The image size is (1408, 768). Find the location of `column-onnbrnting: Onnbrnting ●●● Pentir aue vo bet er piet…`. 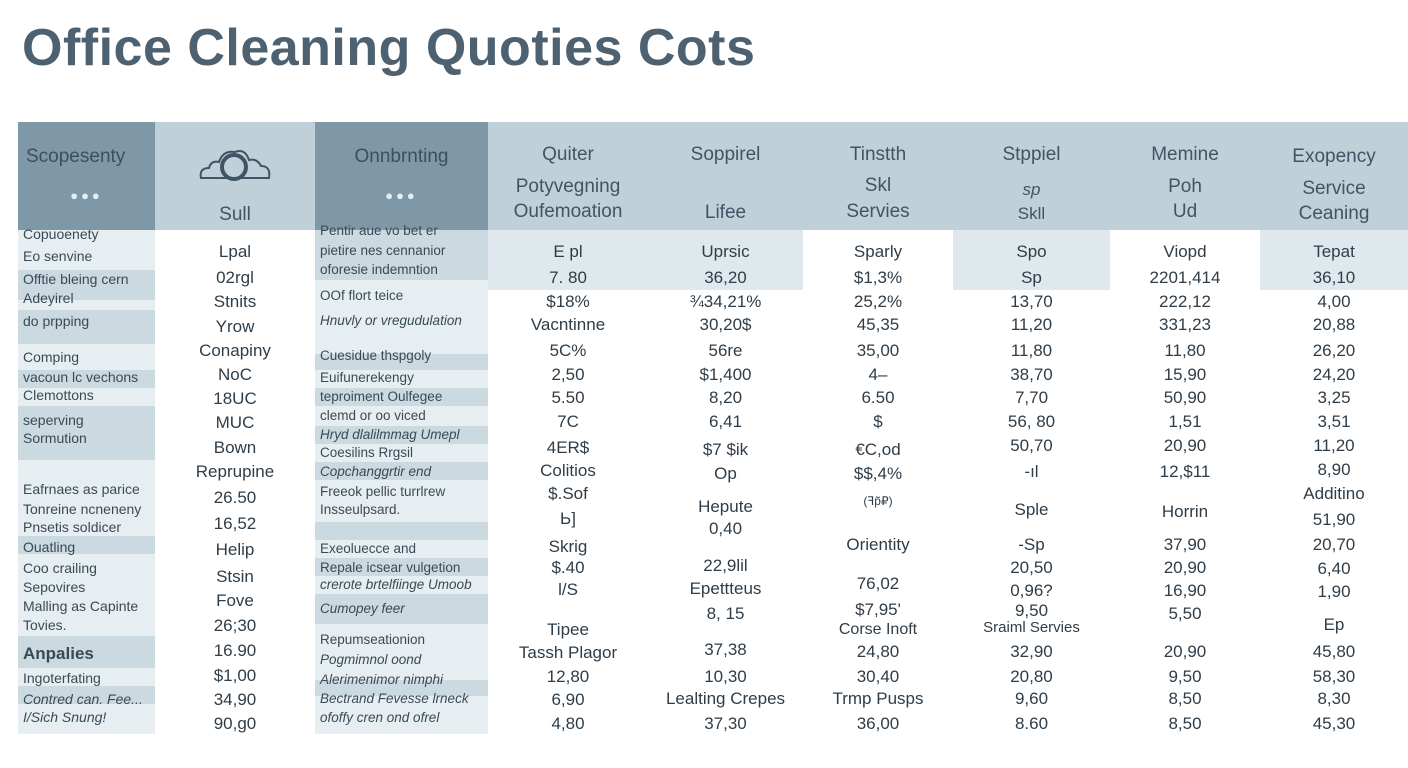

column-onnbrnting: Onnbrnting ●●● Pentir aue vo bet er piet… is located at coordinates (401, 428).